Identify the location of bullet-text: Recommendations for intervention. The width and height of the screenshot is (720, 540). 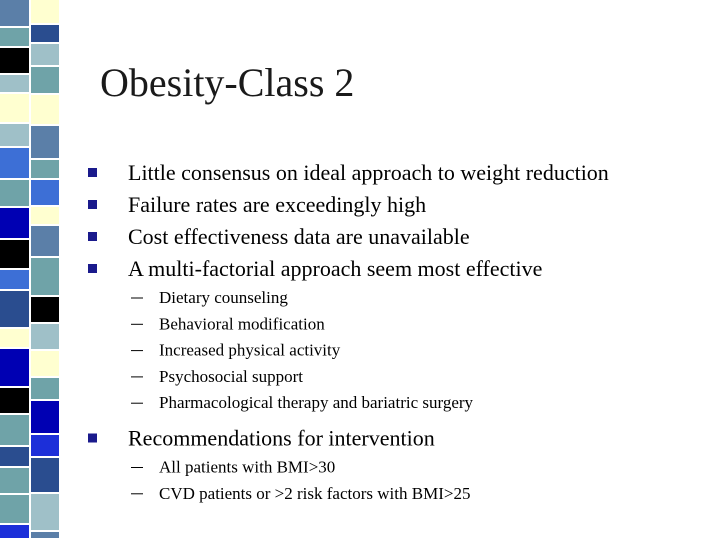
(281, 438).